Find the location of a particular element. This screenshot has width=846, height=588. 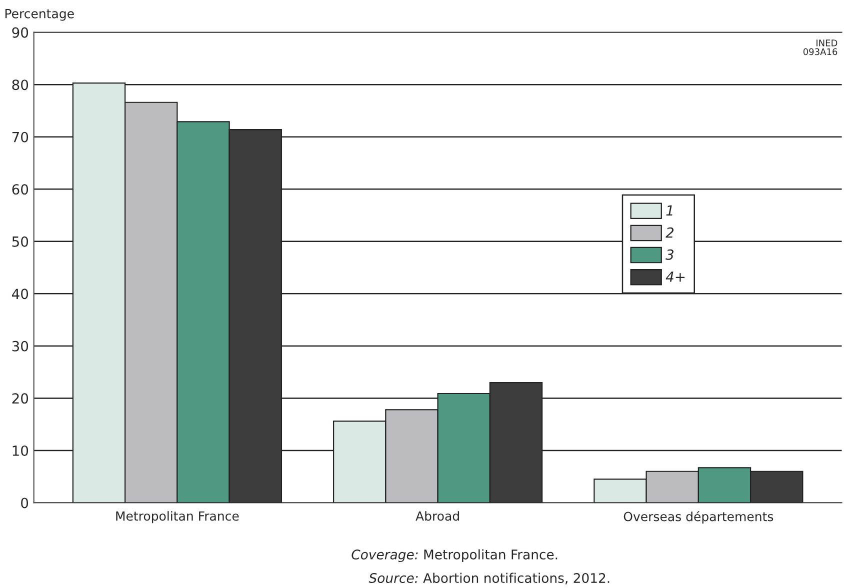

legend-label: 4+ is located at coordinates (675, 277).